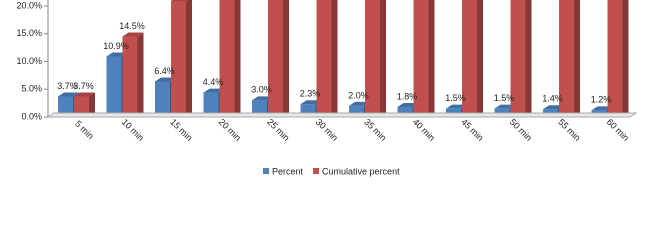 This screenshot has height=240, width=659. Describe the element at coordinates (278, 130) in the screenshot. I see `x-tick-label: 25 min` at that location.